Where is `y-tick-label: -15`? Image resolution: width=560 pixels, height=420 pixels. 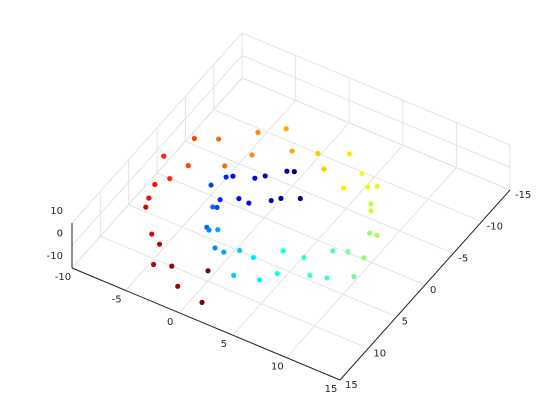 y-tick-label: -15 is located at coordinates (523, 195).